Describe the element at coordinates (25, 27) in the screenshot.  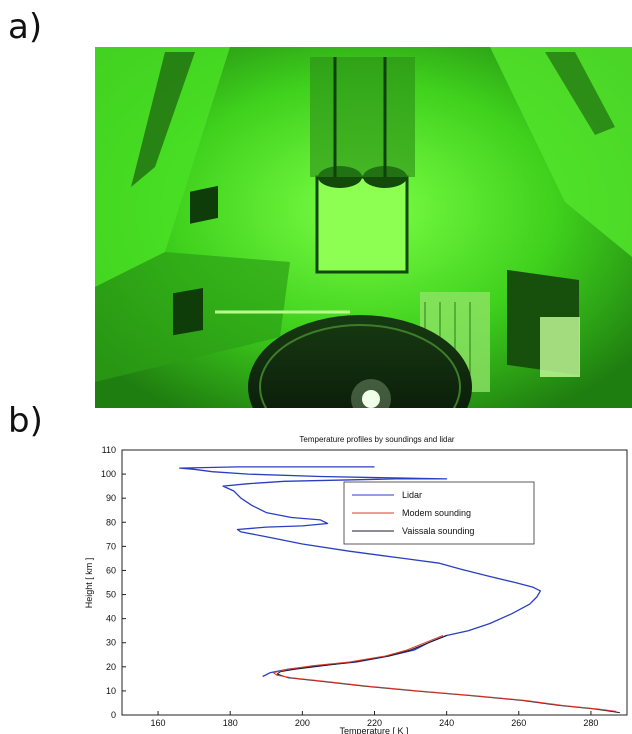
I see `panel-a-label: a)` at that location.